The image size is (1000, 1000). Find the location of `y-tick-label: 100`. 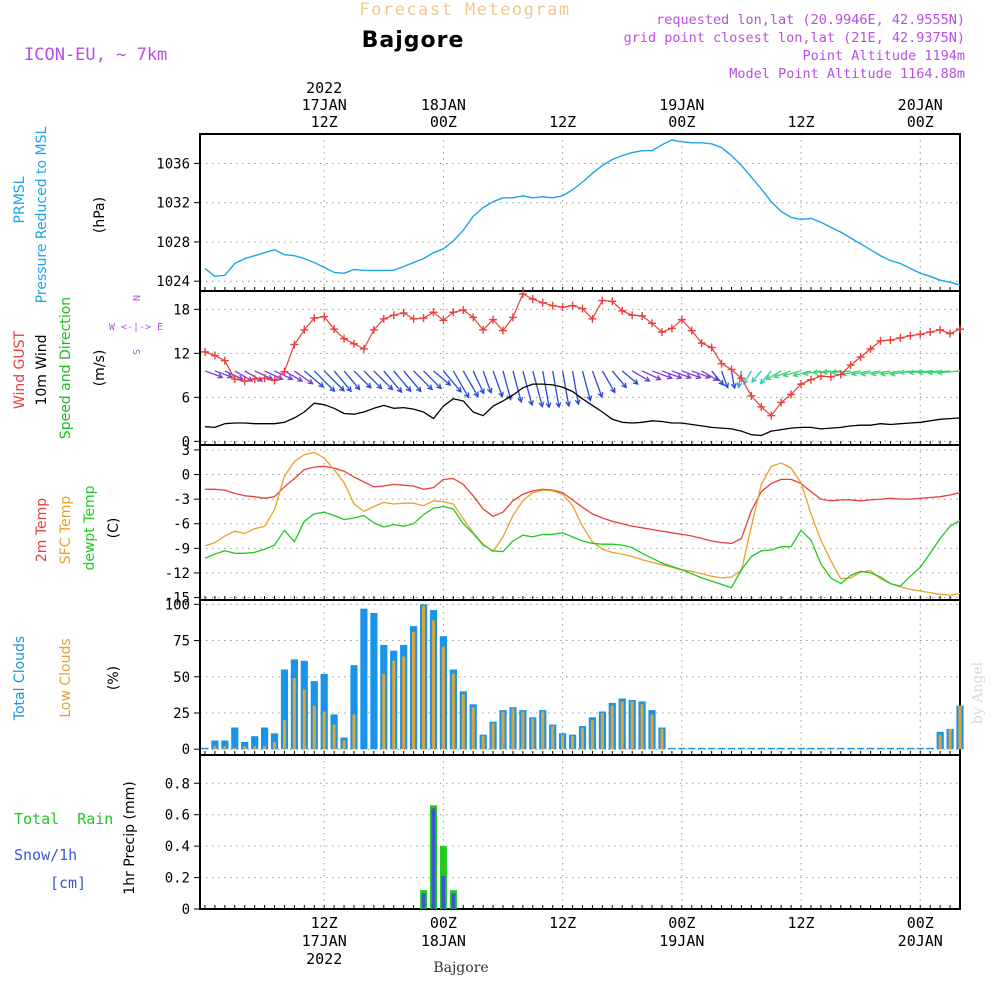

y-tick-label: 100 is located at coordinates (177, 605).